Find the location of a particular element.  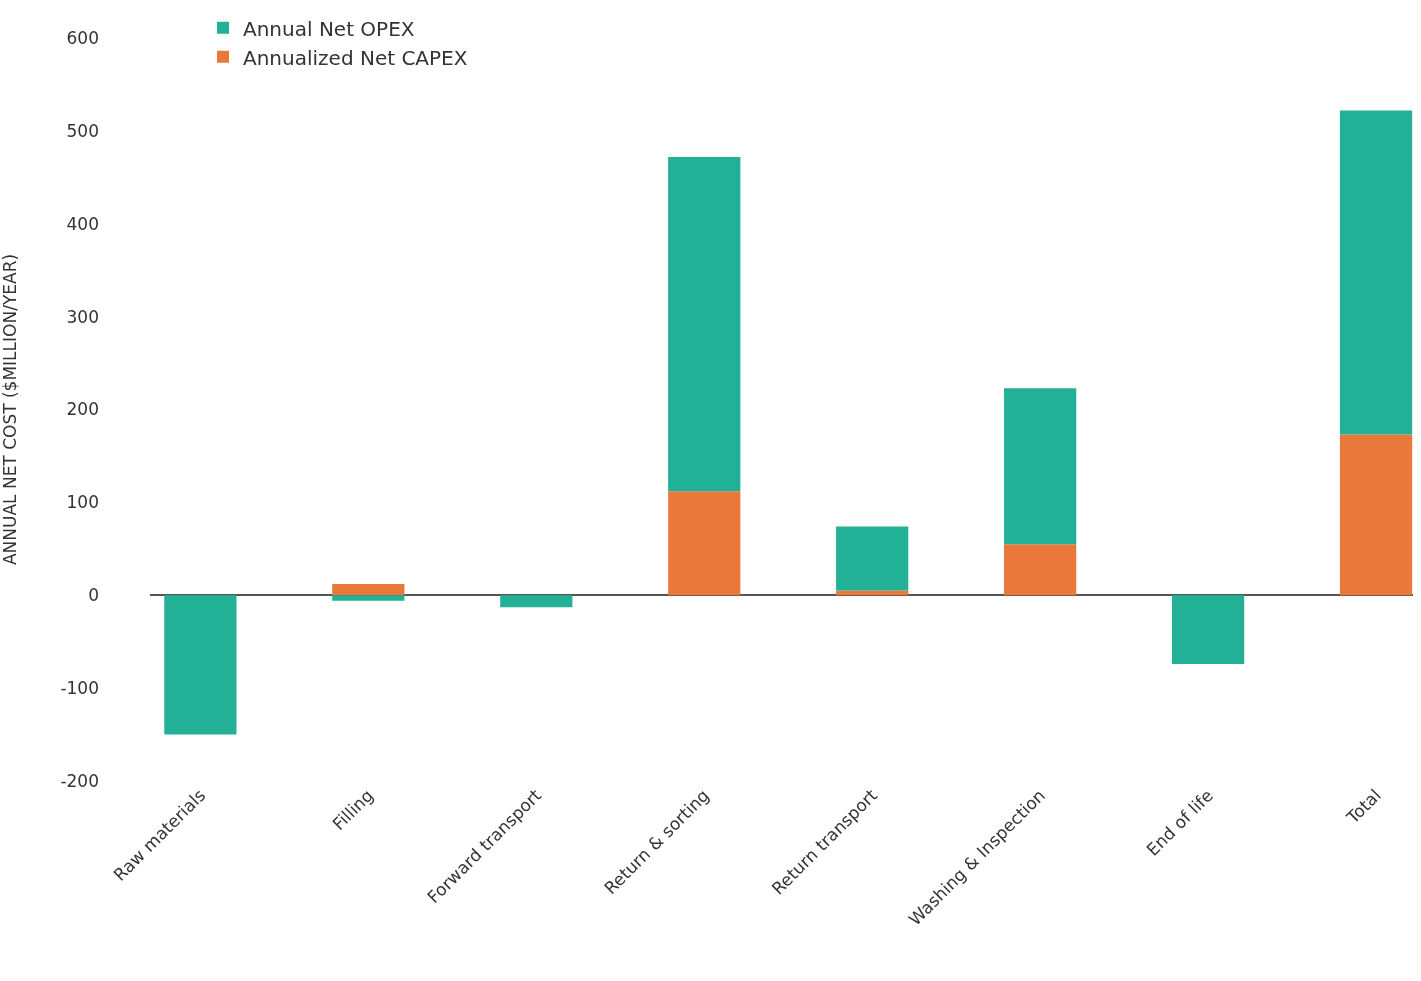

legend-label: Annualized Net CAPEX is located at coordinates (355, 57).